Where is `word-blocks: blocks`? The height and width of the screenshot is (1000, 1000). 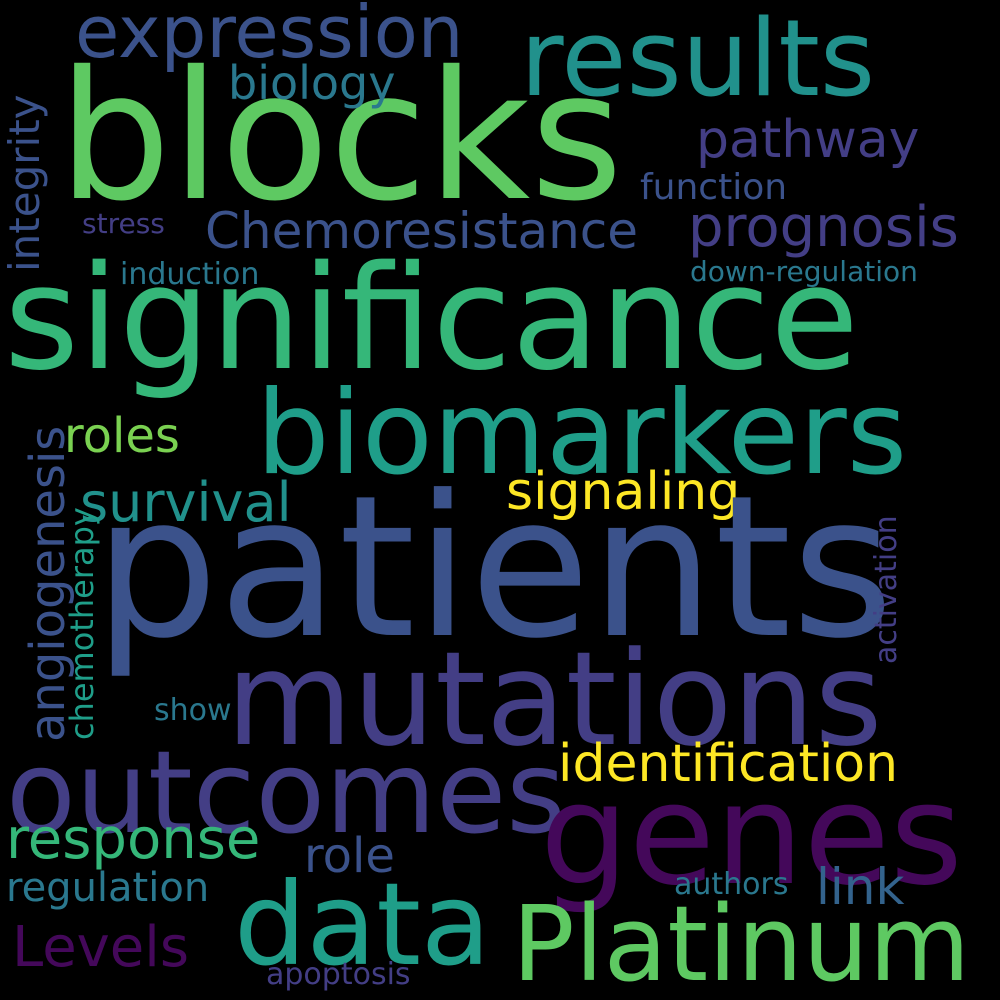 word-blocks: blocks is located at coordinates (341, 136).